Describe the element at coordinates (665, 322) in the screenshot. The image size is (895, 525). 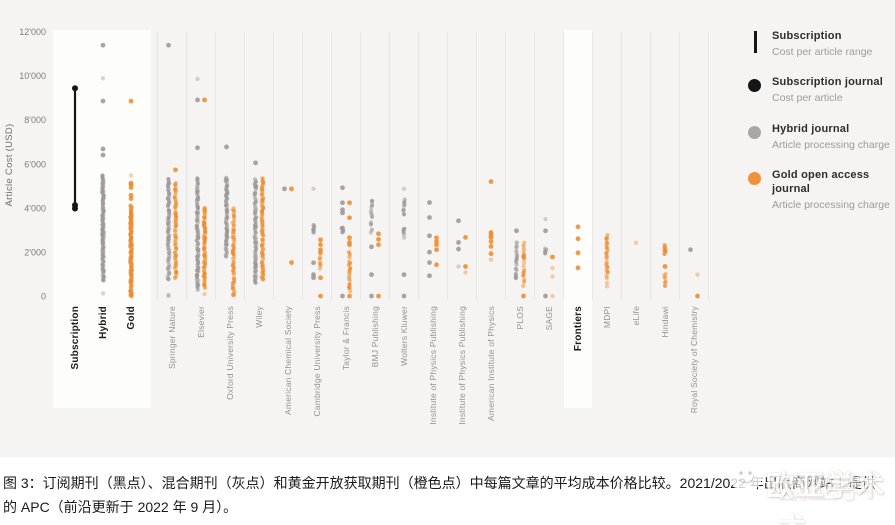
I see `x-axis-label: Hindawi` at that location.